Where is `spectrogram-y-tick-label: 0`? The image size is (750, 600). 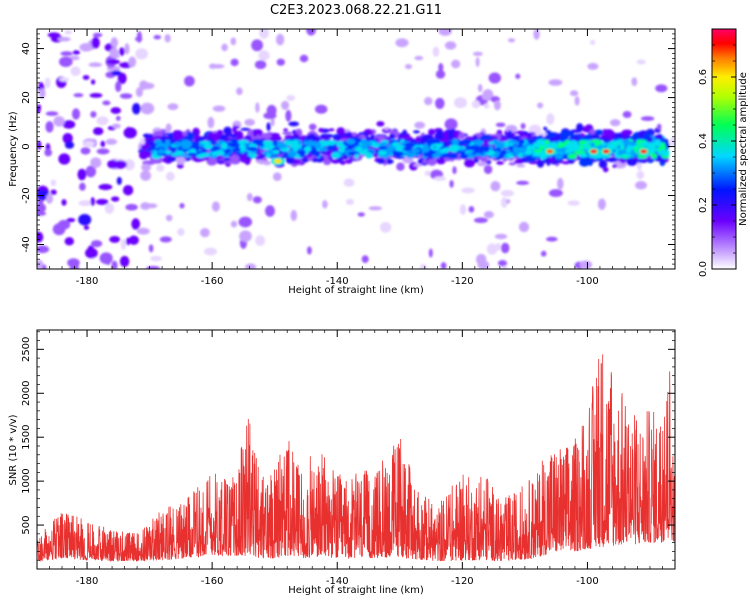 spectrogram-y-tick-label: 0 is located at coordinates (26, 146).